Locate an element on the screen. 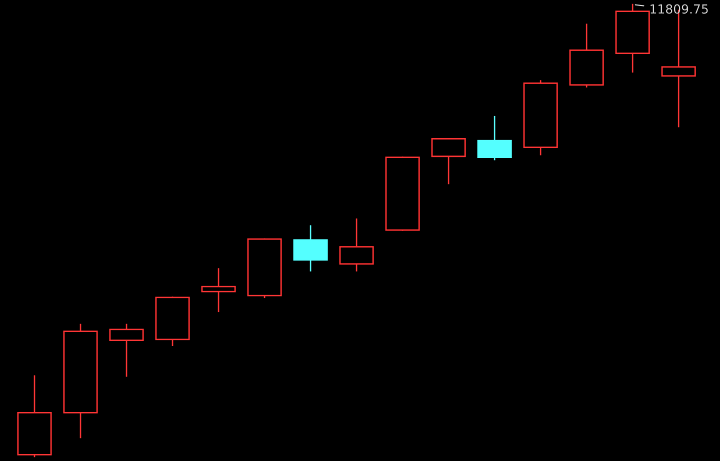 The height and width of the screenshot is (461, 720). annotation: 11809.75 is located at coordinates (679, 9).